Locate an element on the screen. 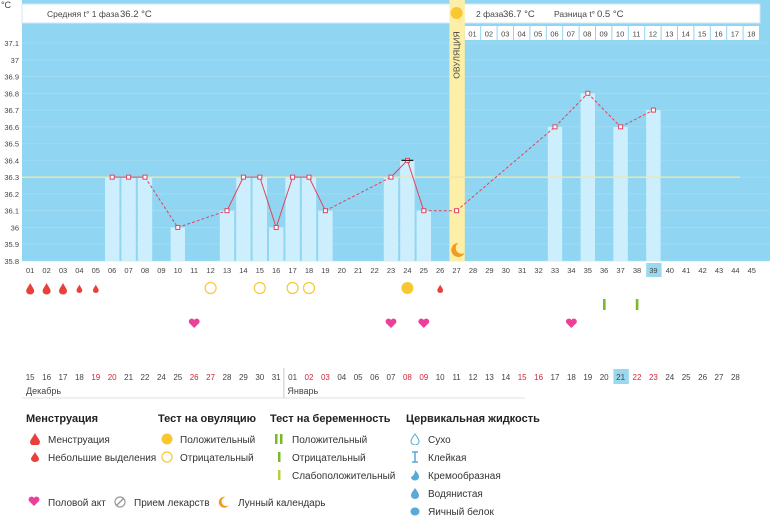 The height and width of the screenshot is (521, 770). calendar-date-label: 23 is located at coordinates (653, 377).